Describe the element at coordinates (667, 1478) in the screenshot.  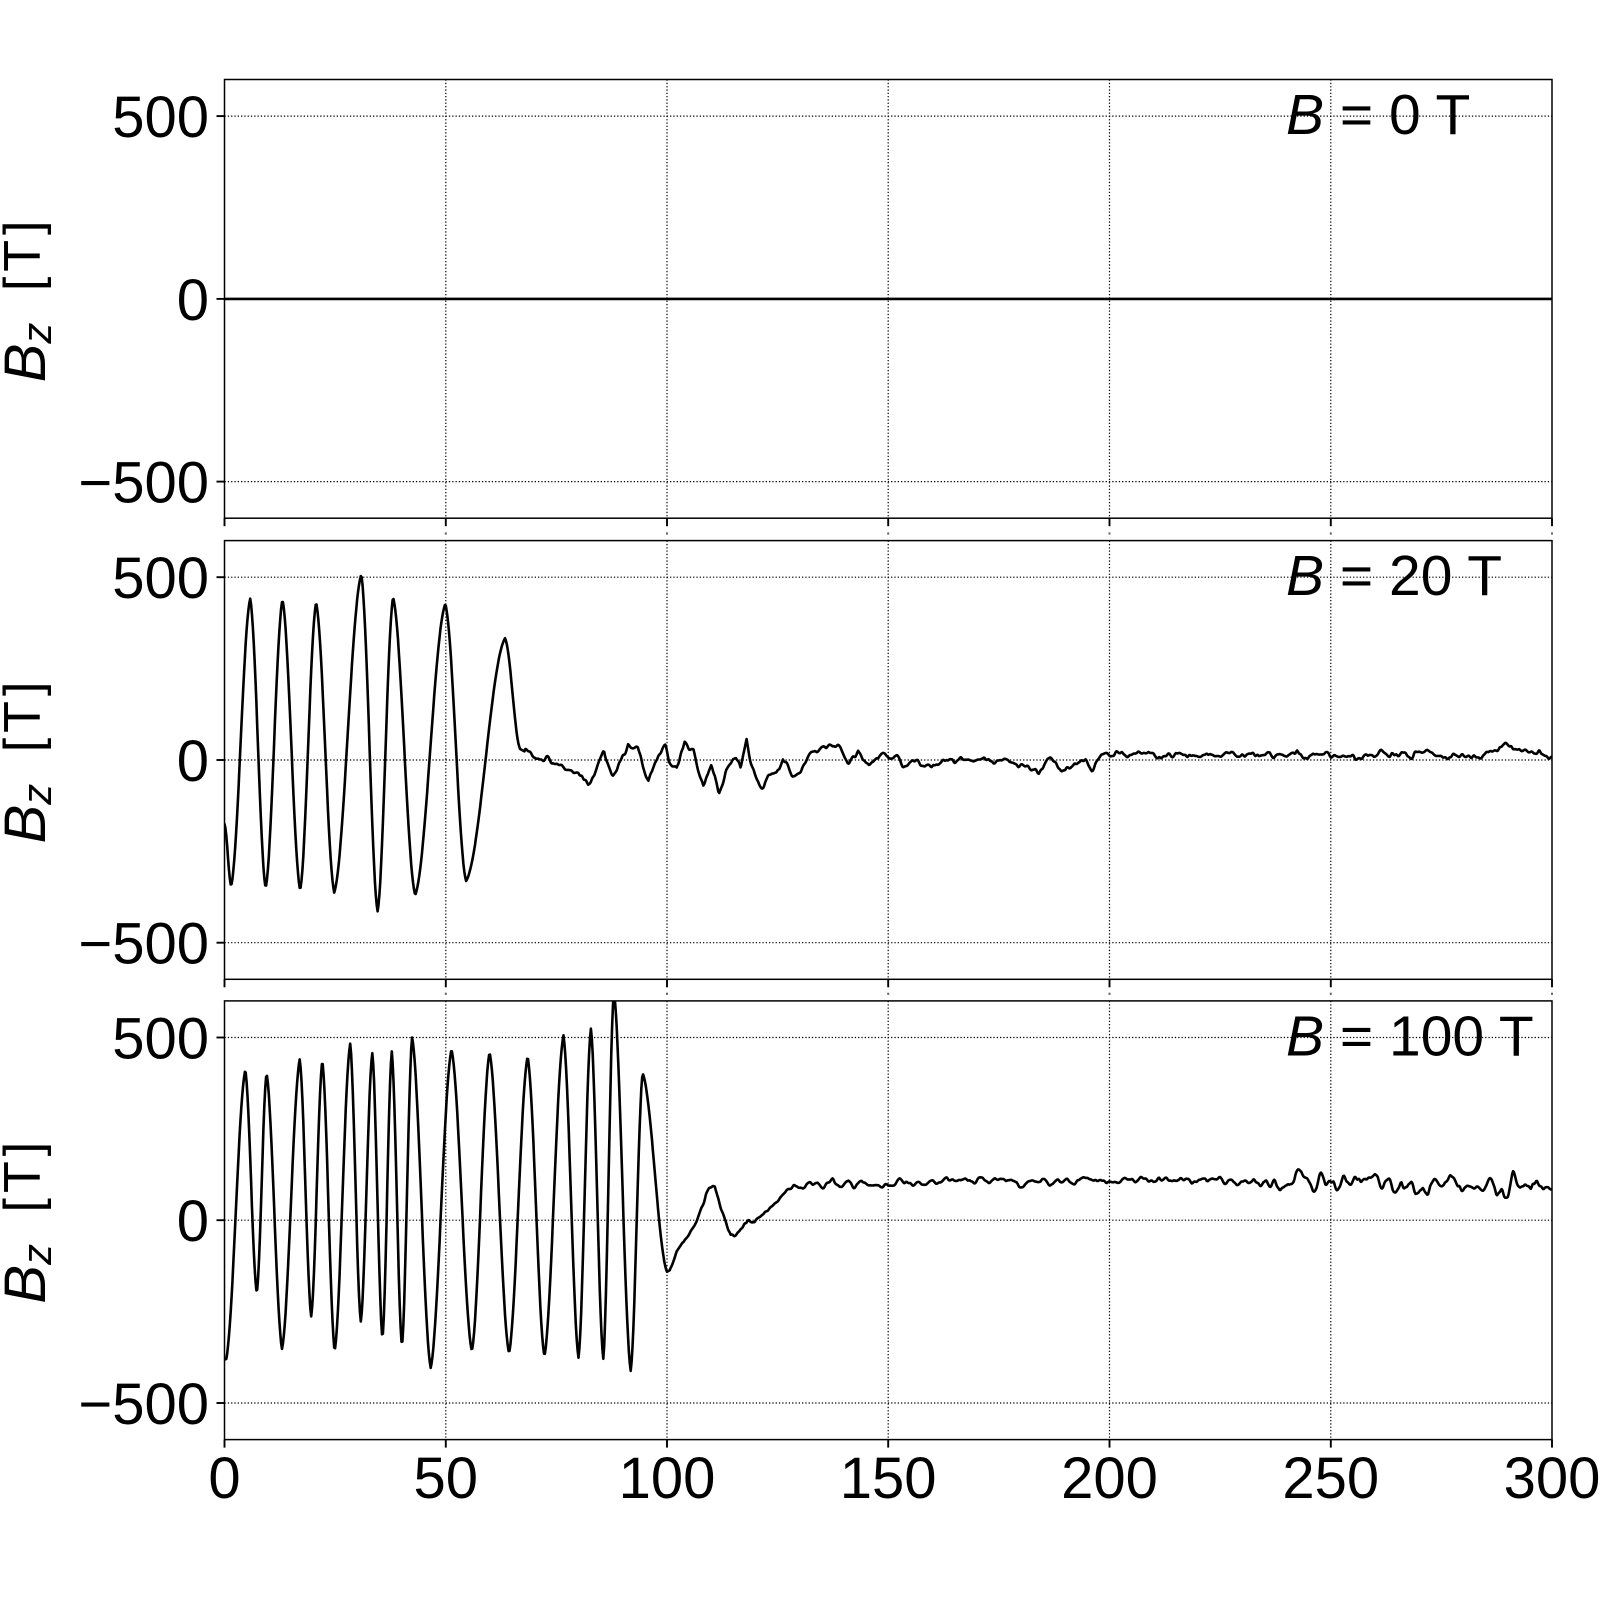
I see `svg-text: 100` at that location.